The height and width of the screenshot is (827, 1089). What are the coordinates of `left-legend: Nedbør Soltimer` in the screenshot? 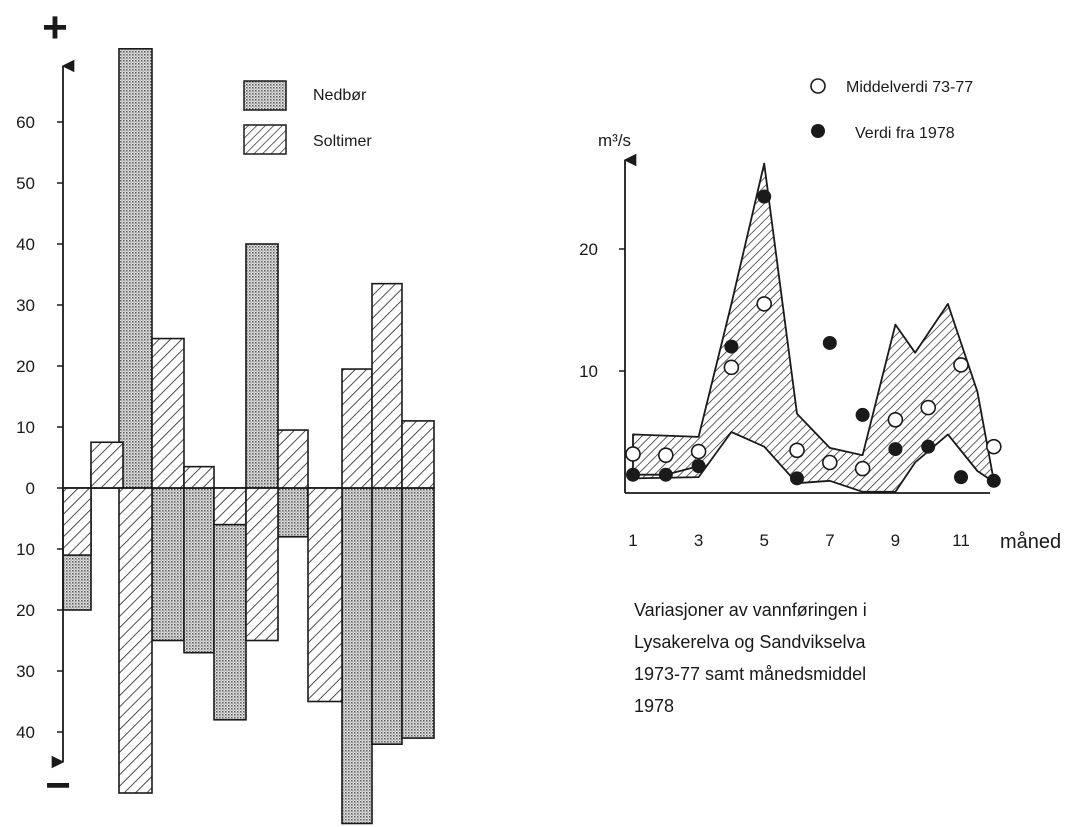 It's located at (307, 117).